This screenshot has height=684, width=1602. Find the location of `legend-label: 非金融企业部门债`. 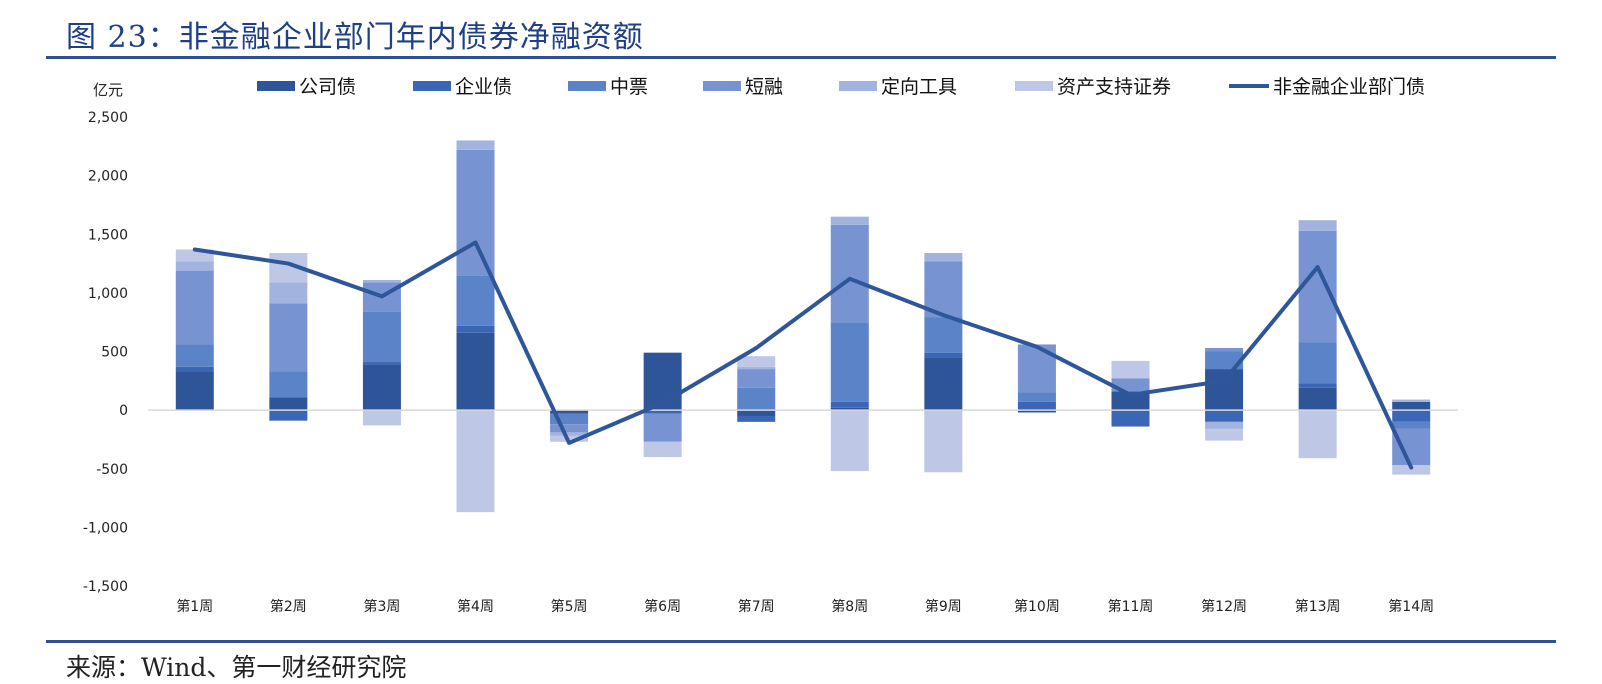

legend-label: 非金融企业部门债 is located at coordinates (1349, 87).